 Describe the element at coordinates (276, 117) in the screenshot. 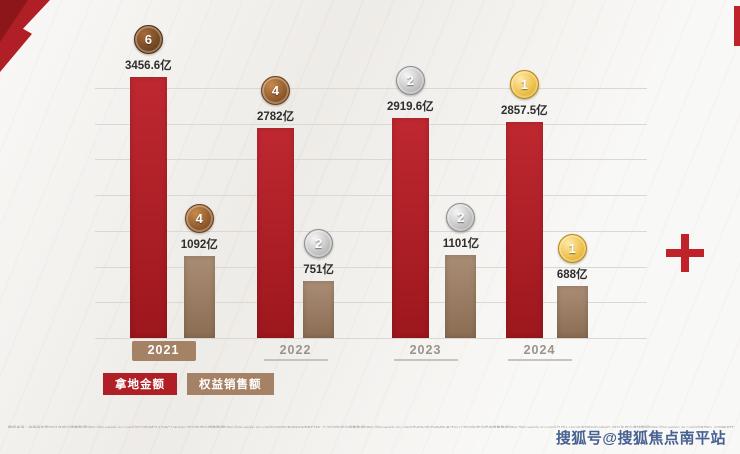

I see `value-label: 2782亿` at that location.